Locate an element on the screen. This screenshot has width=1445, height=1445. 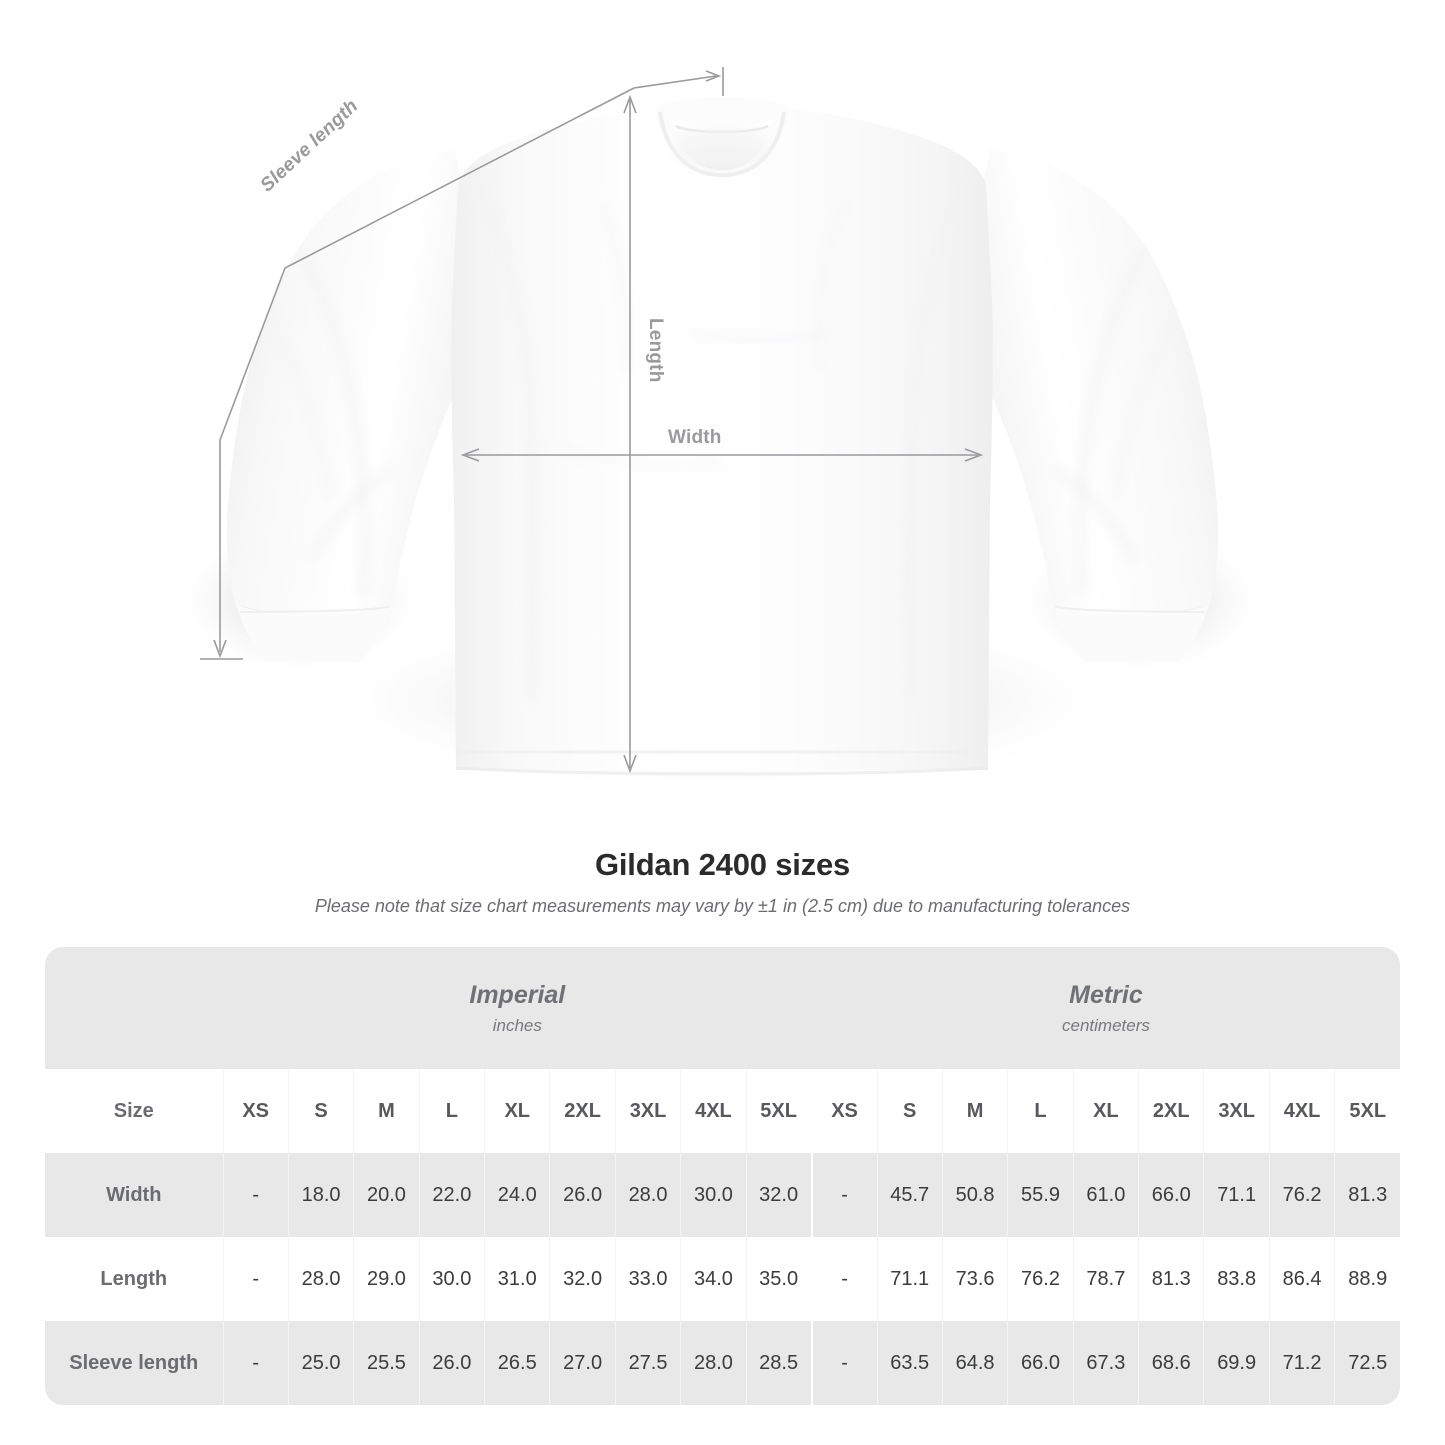
row-label-width: Width is located at coordinates (134, 1195).